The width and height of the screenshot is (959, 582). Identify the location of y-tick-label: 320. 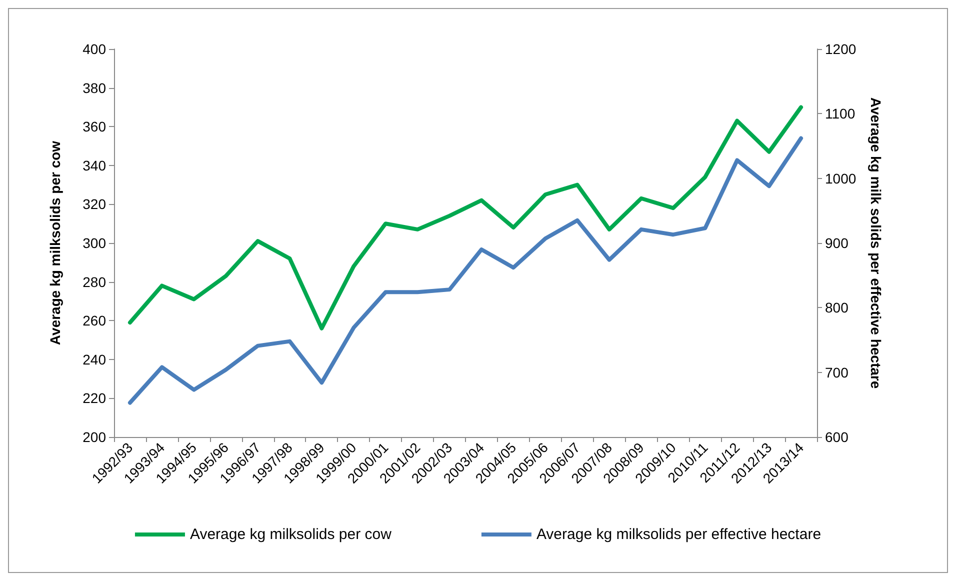
(94, 204).